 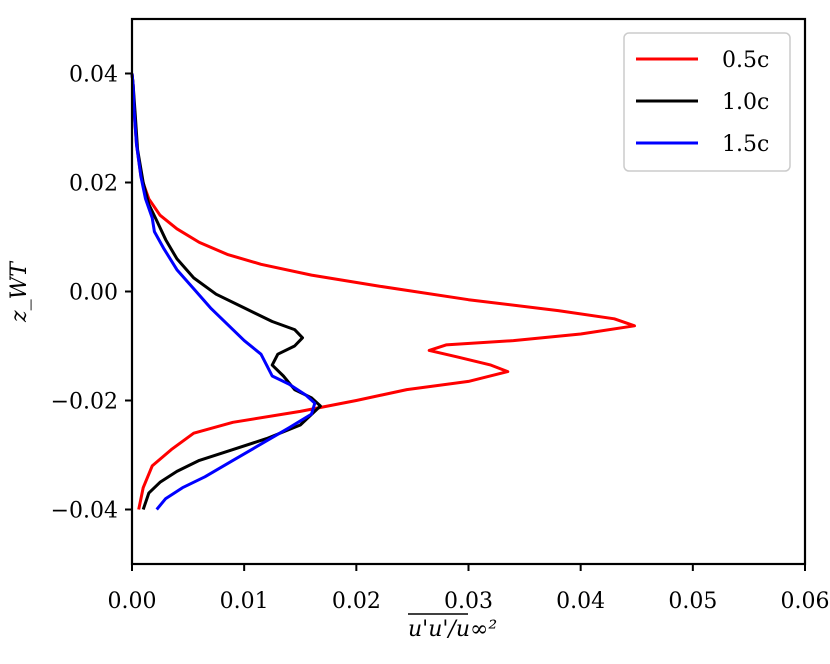 I want to click on y-tick-label: 0.00, so click(x=93, y=293).